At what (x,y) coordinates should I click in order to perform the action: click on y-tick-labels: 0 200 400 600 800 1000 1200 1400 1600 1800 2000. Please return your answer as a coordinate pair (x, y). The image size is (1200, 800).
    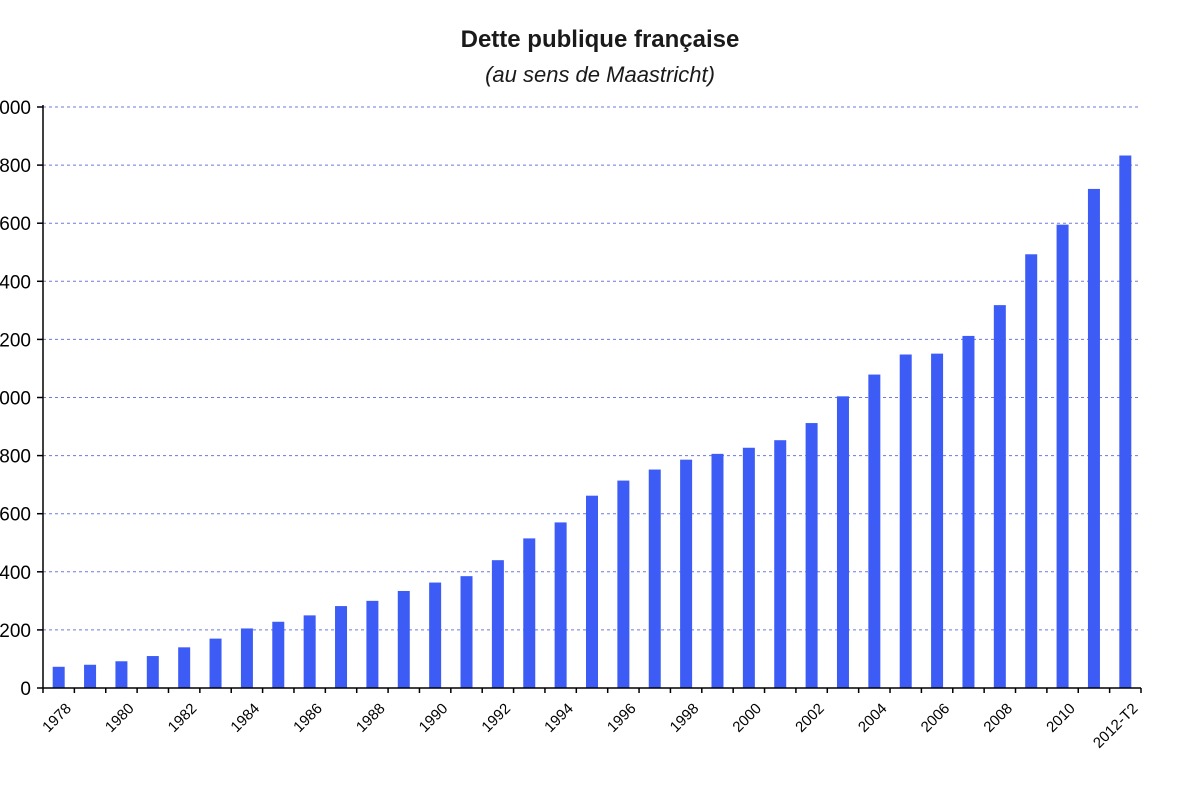
    Looking at the image, I should click on (15, 399).